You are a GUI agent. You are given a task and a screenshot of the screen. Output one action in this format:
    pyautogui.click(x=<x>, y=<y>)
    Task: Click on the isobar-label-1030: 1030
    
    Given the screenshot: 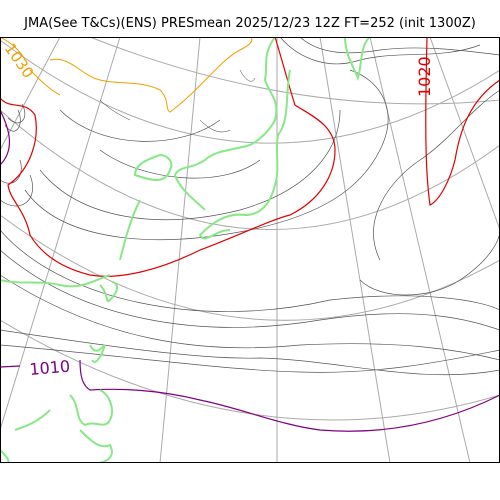 What is the action you would take?
    pyautogui.click(x=19, y=61)
    